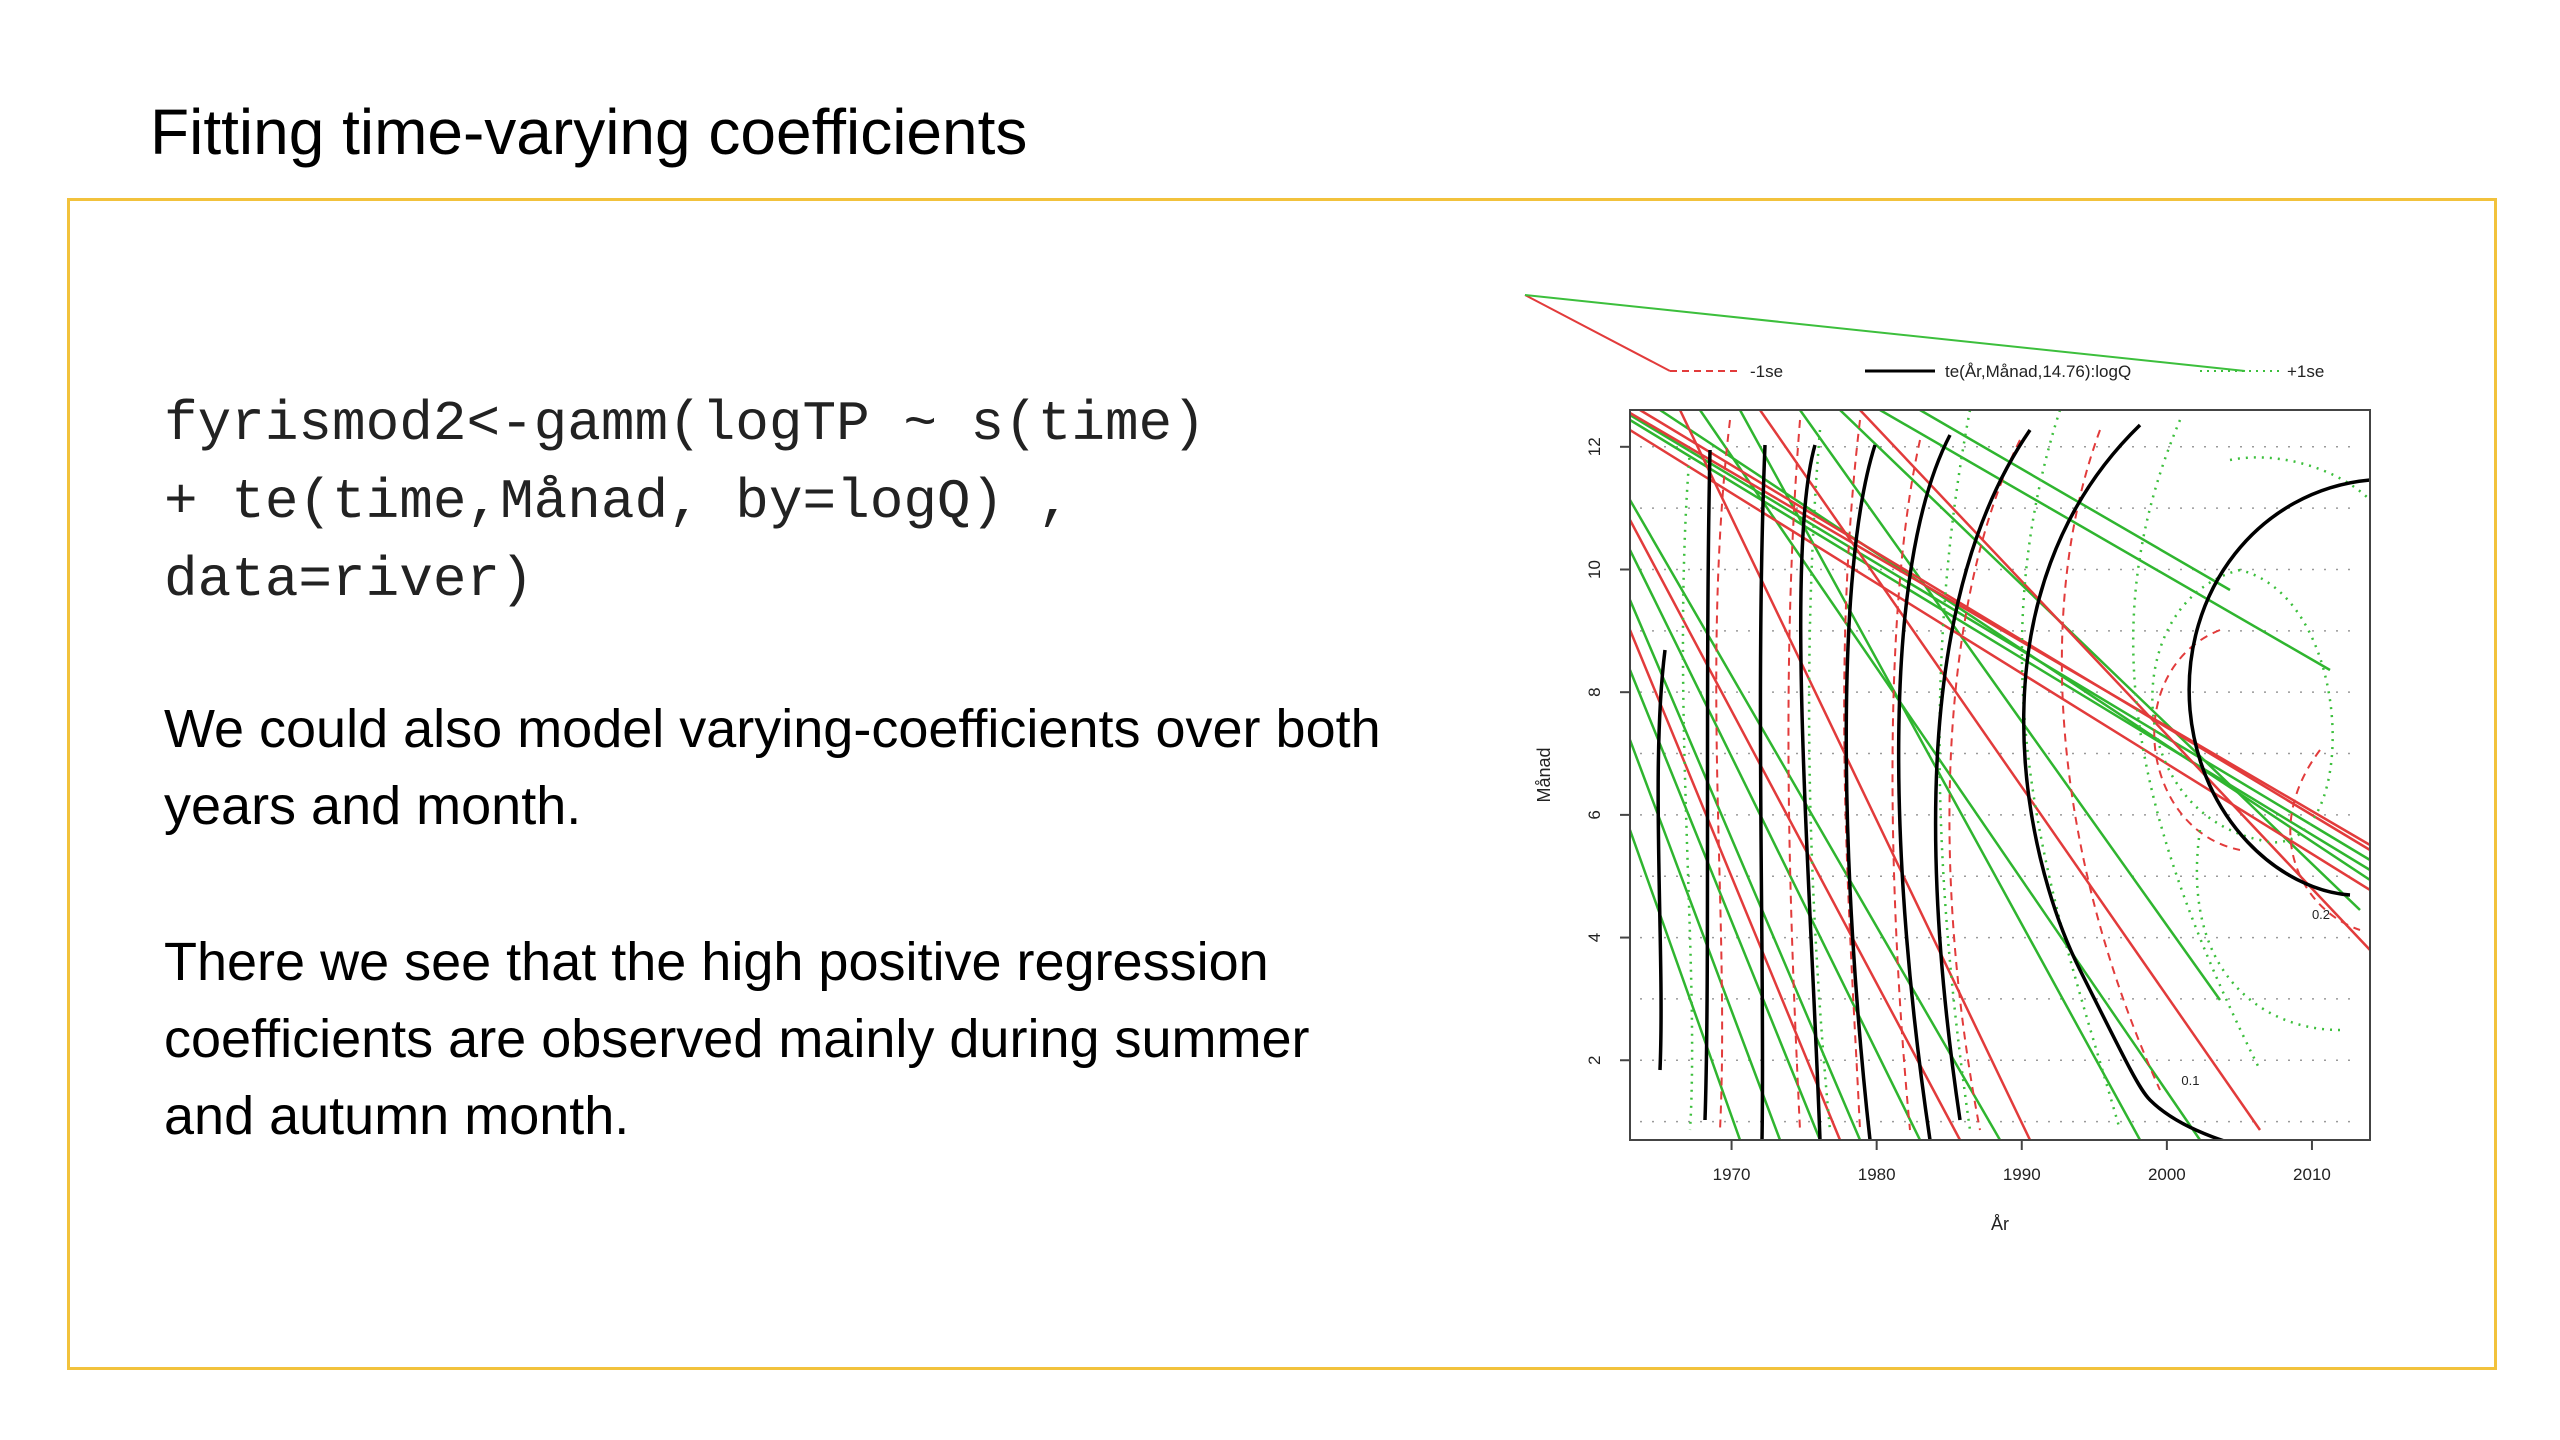  Describe the element at coordinates (1732, 1174) in the screenshot. I see `x-tick-label: 1970` at that location.